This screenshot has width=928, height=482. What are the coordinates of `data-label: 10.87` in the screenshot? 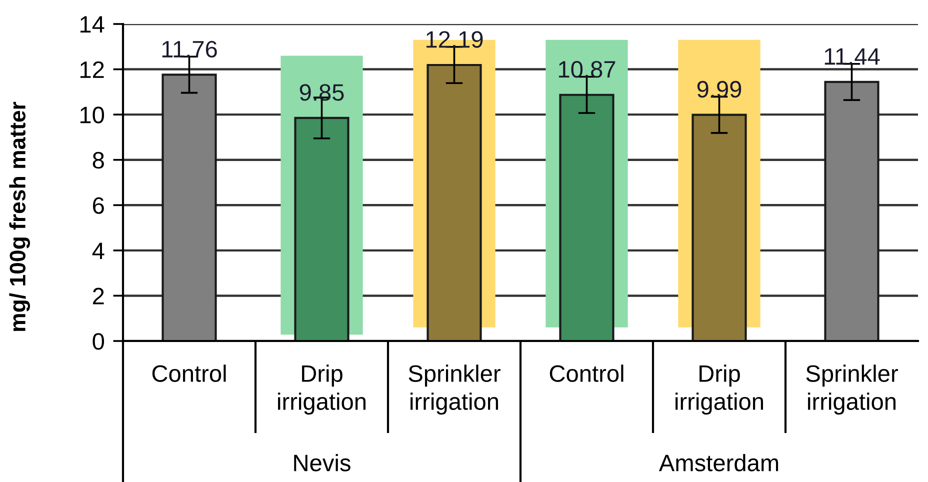 It's located at (587, 69).